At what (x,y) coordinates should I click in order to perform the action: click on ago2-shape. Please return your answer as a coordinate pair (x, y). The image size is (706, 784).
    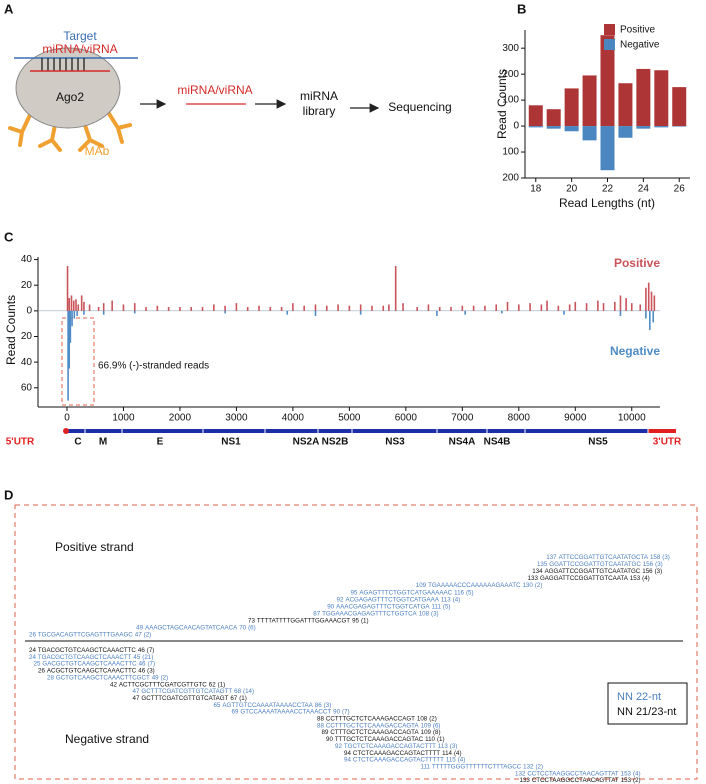
    Looking at the image, I should click on (68, 88).